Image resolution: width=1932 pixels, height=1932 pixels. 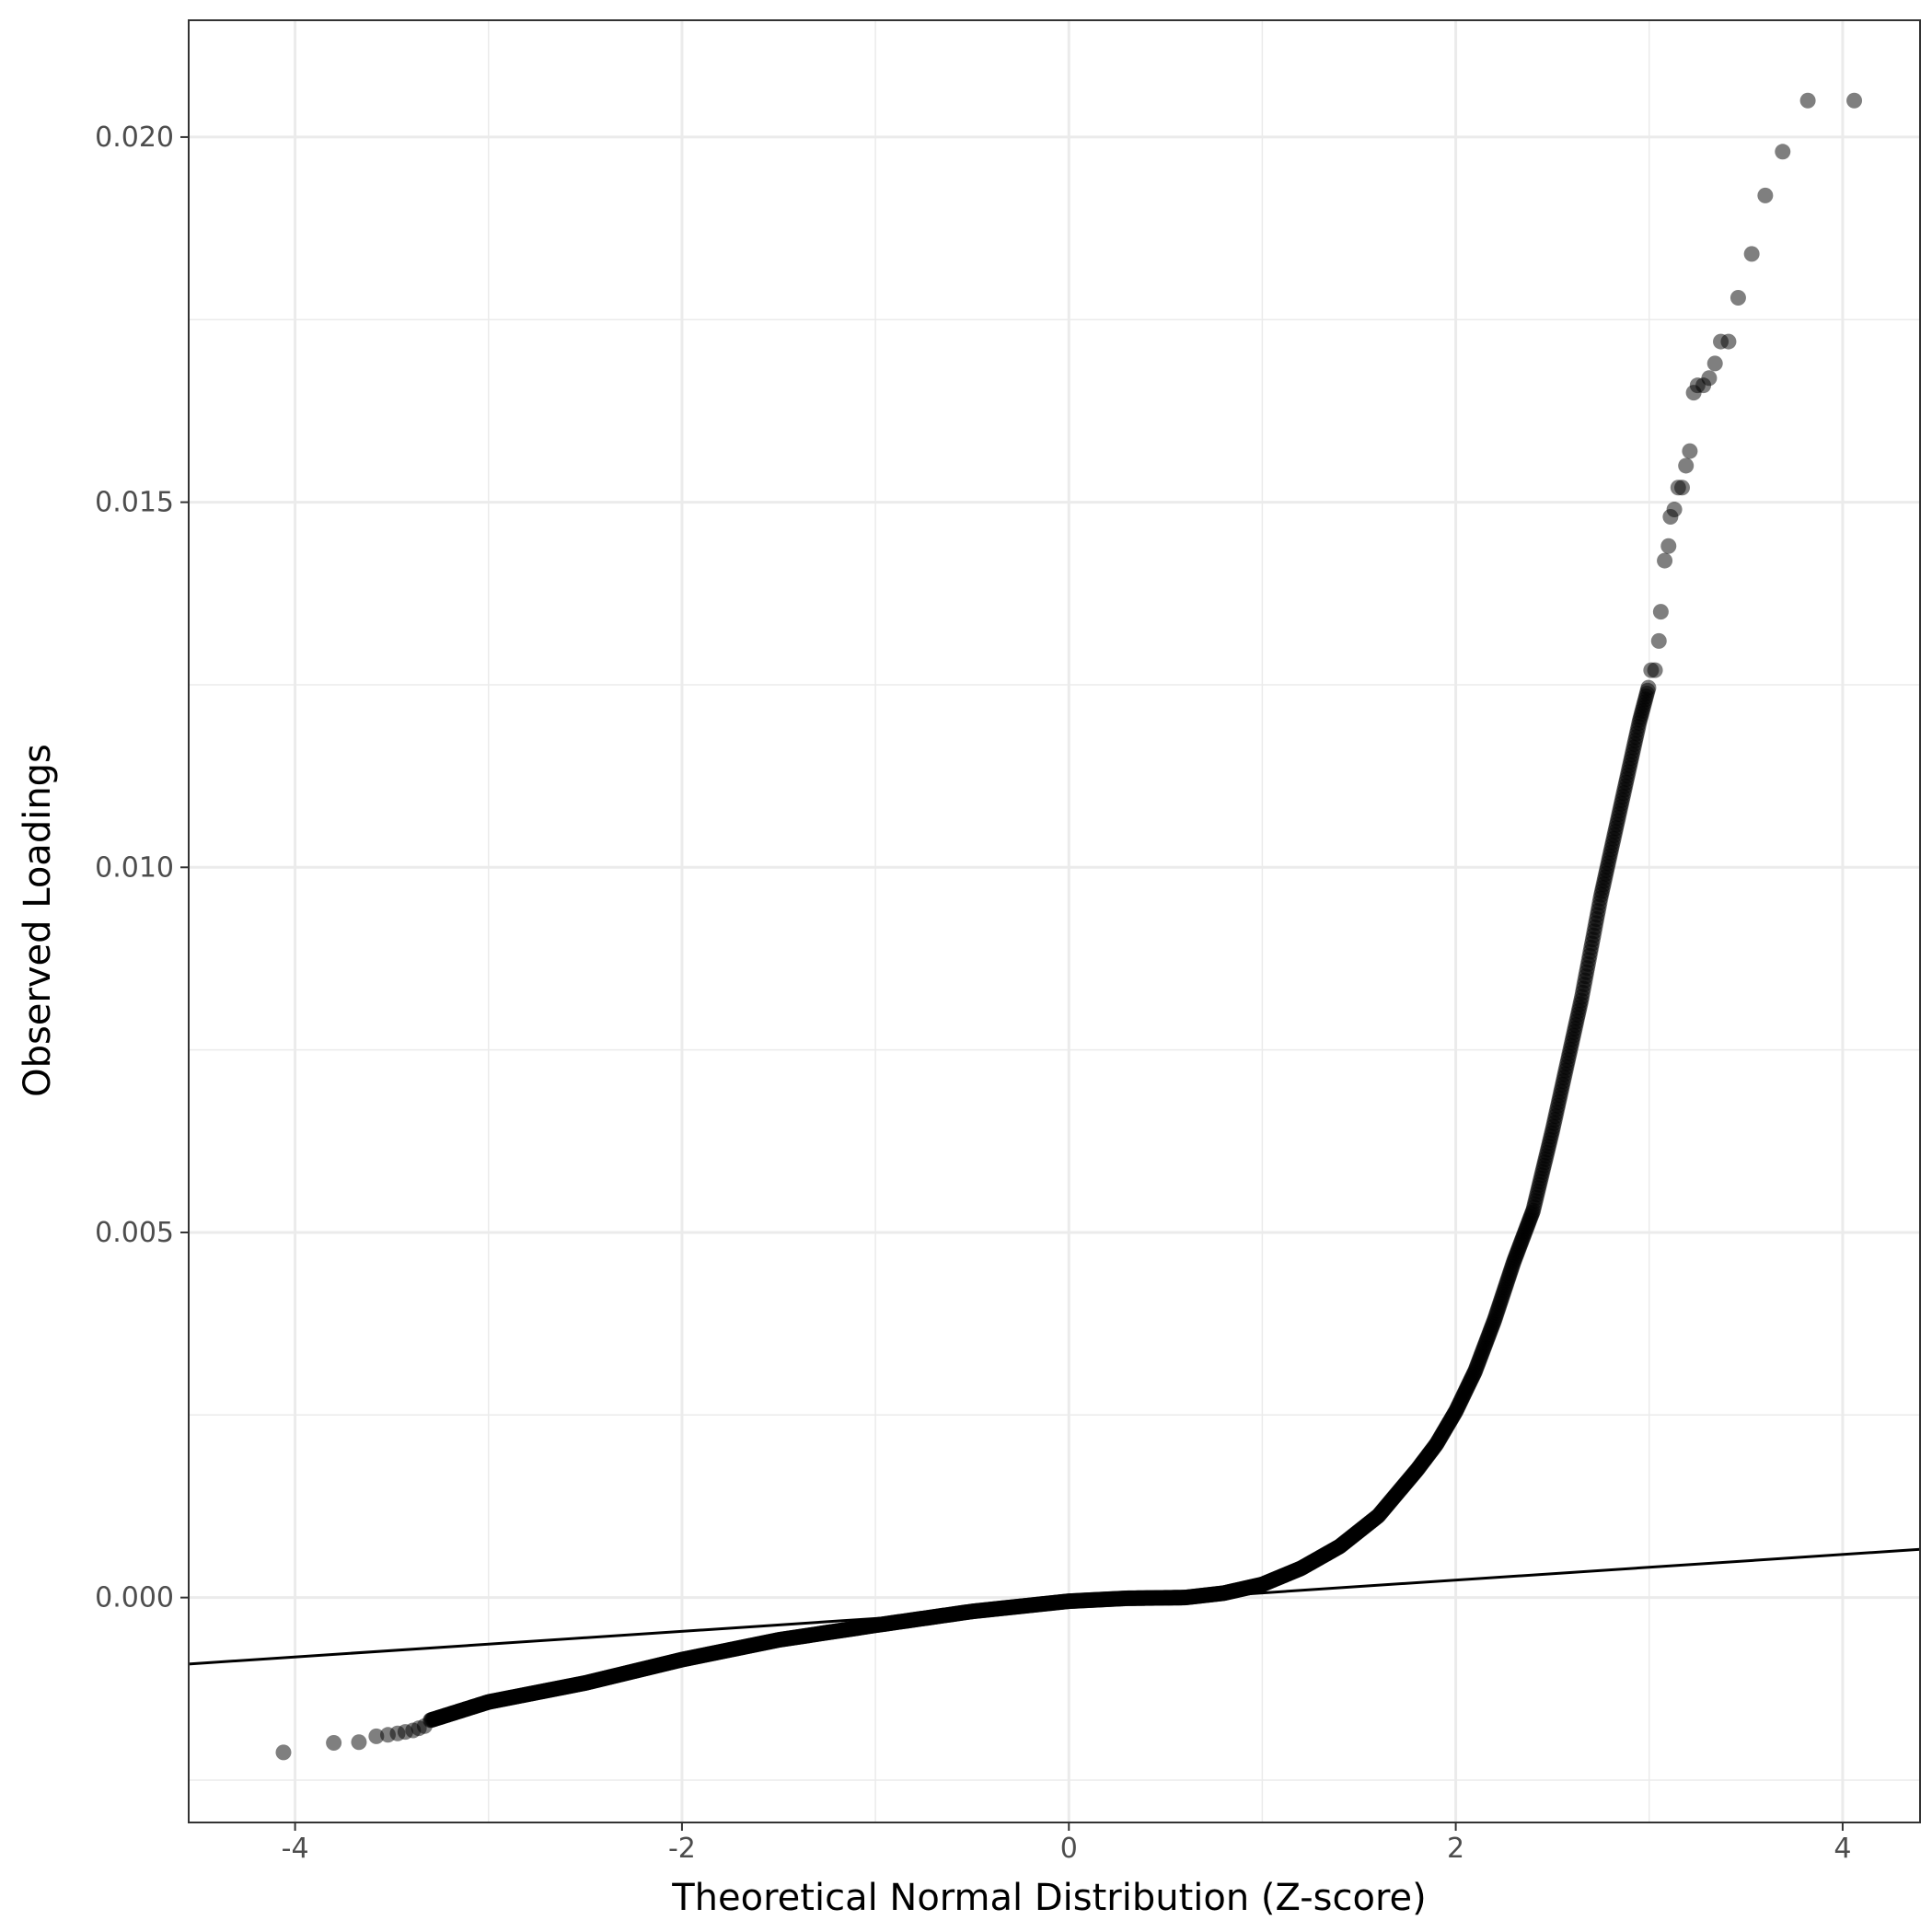 What do you see at coordinates (1456, 1849) in the screenshot?
I see `x-tick-label: 2` at bounding box center [1456, 1849].